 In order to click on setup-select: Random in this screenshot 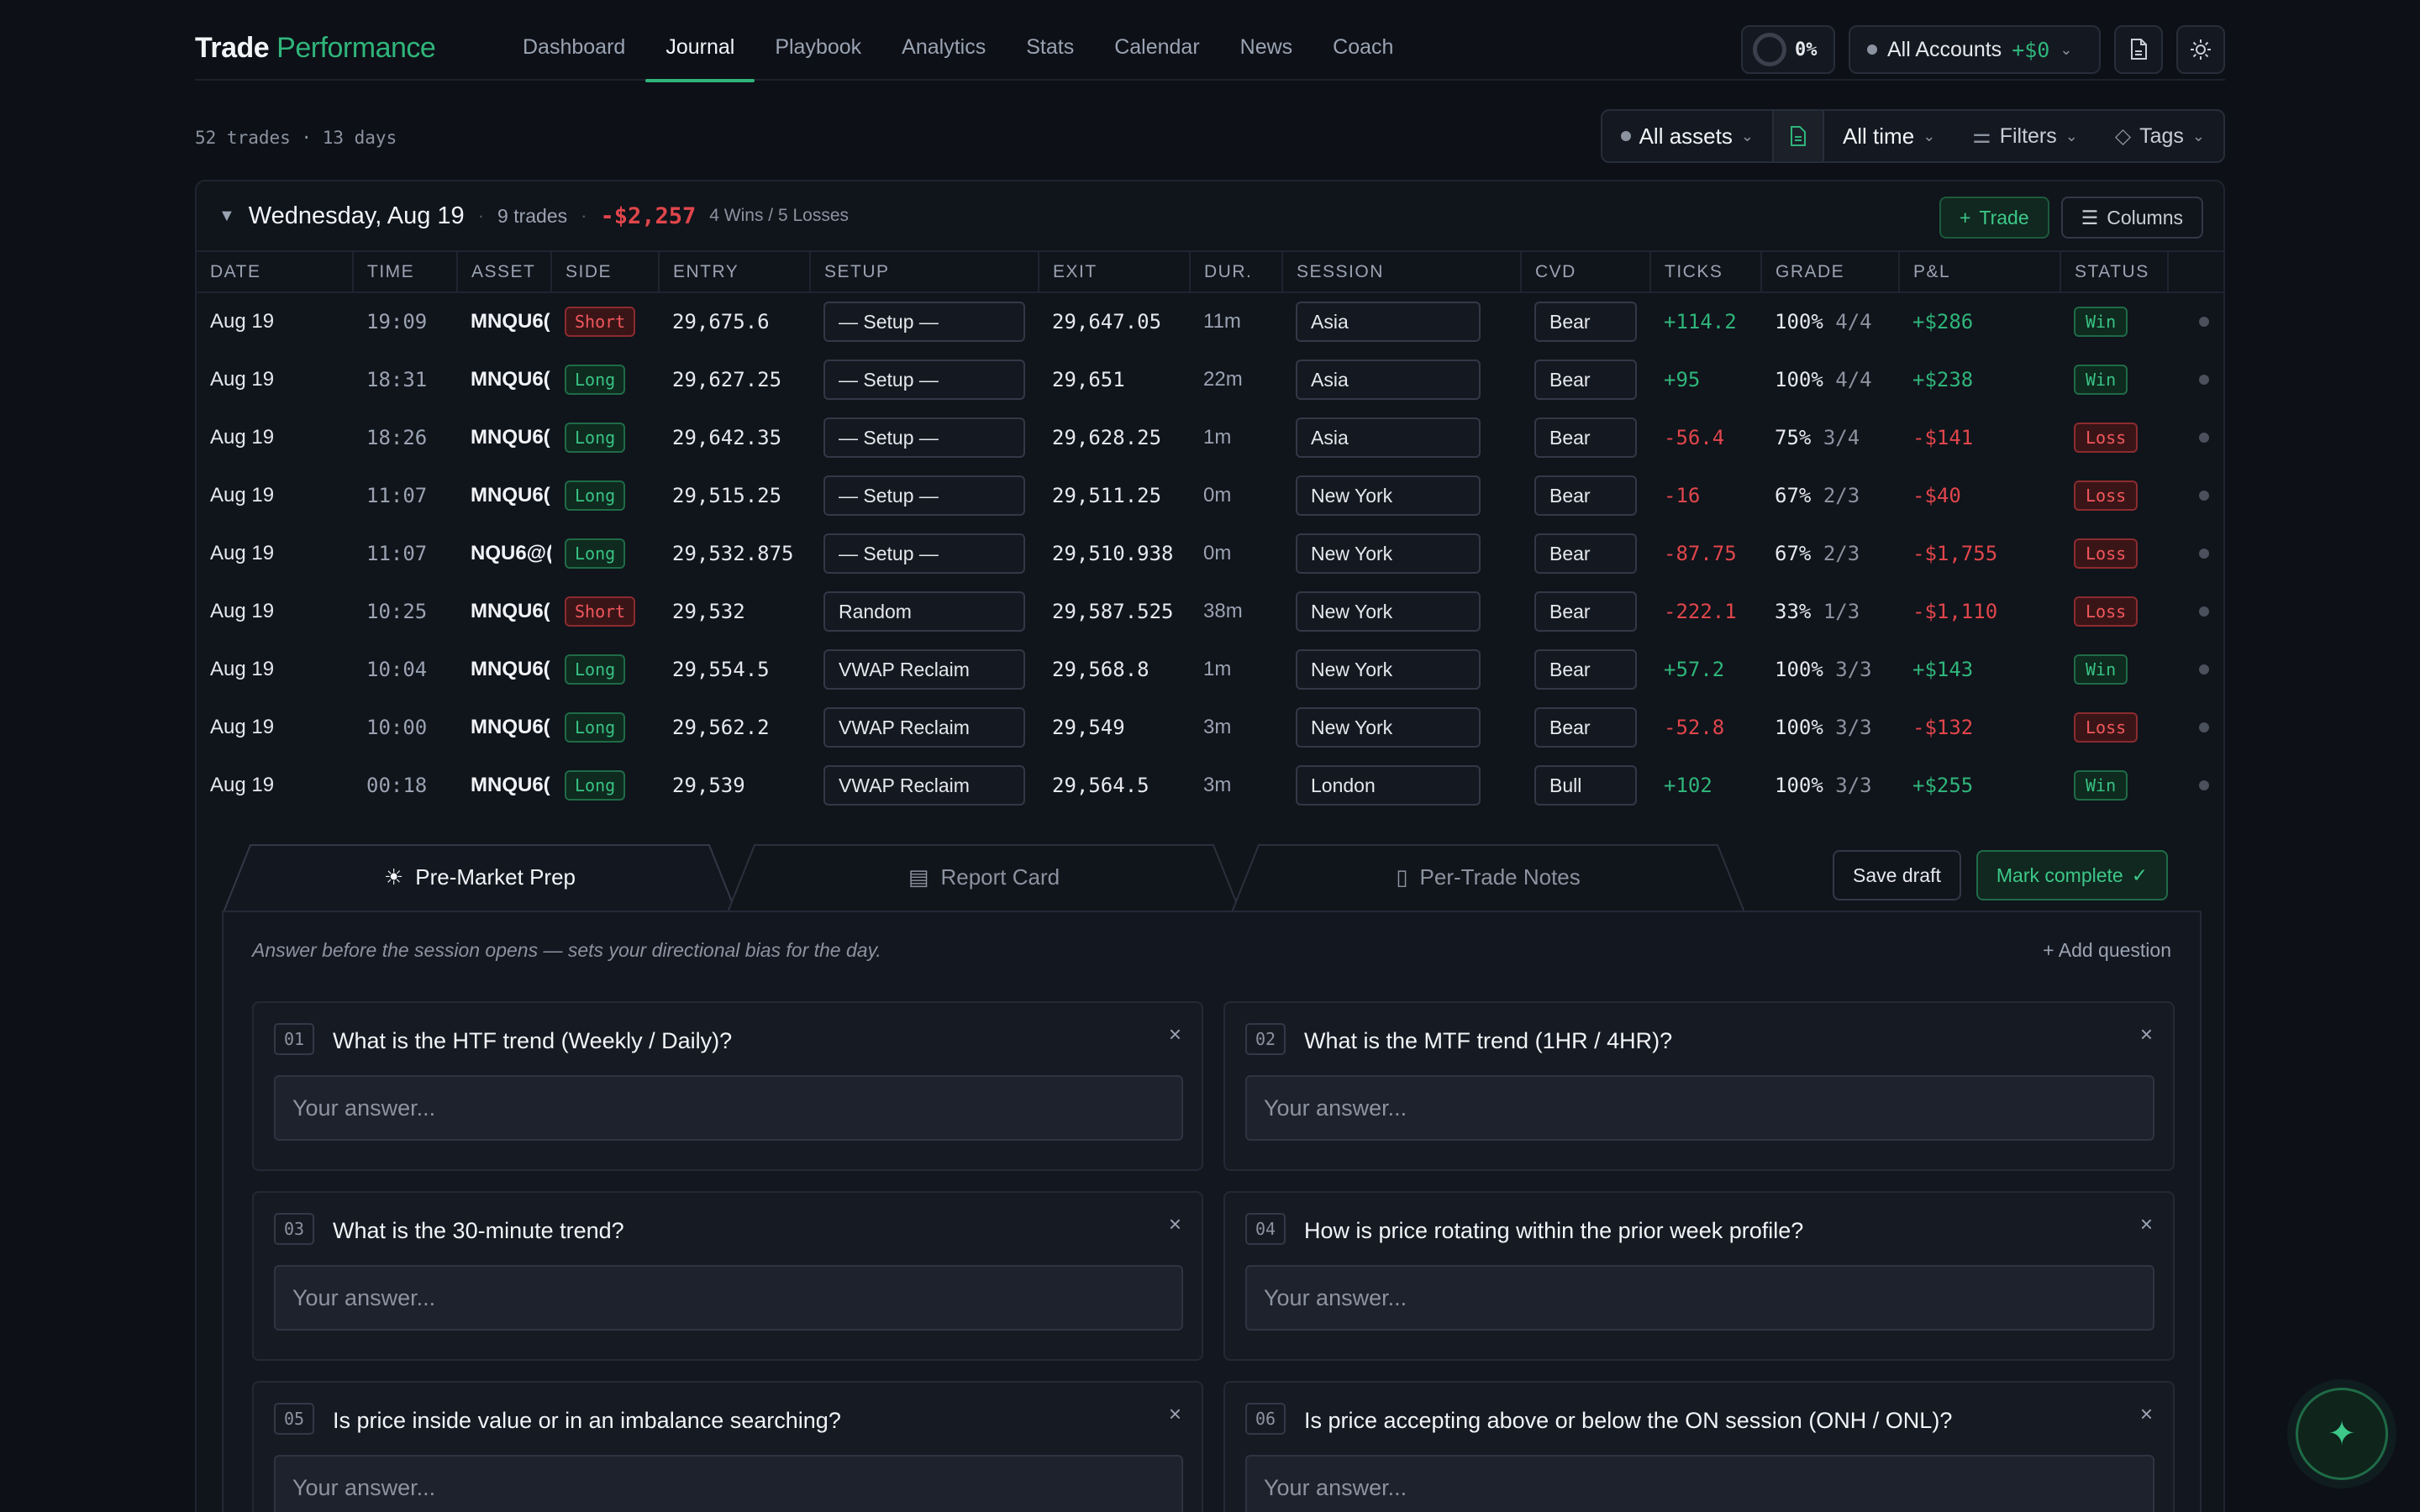, I will do `click(924, 611)`.